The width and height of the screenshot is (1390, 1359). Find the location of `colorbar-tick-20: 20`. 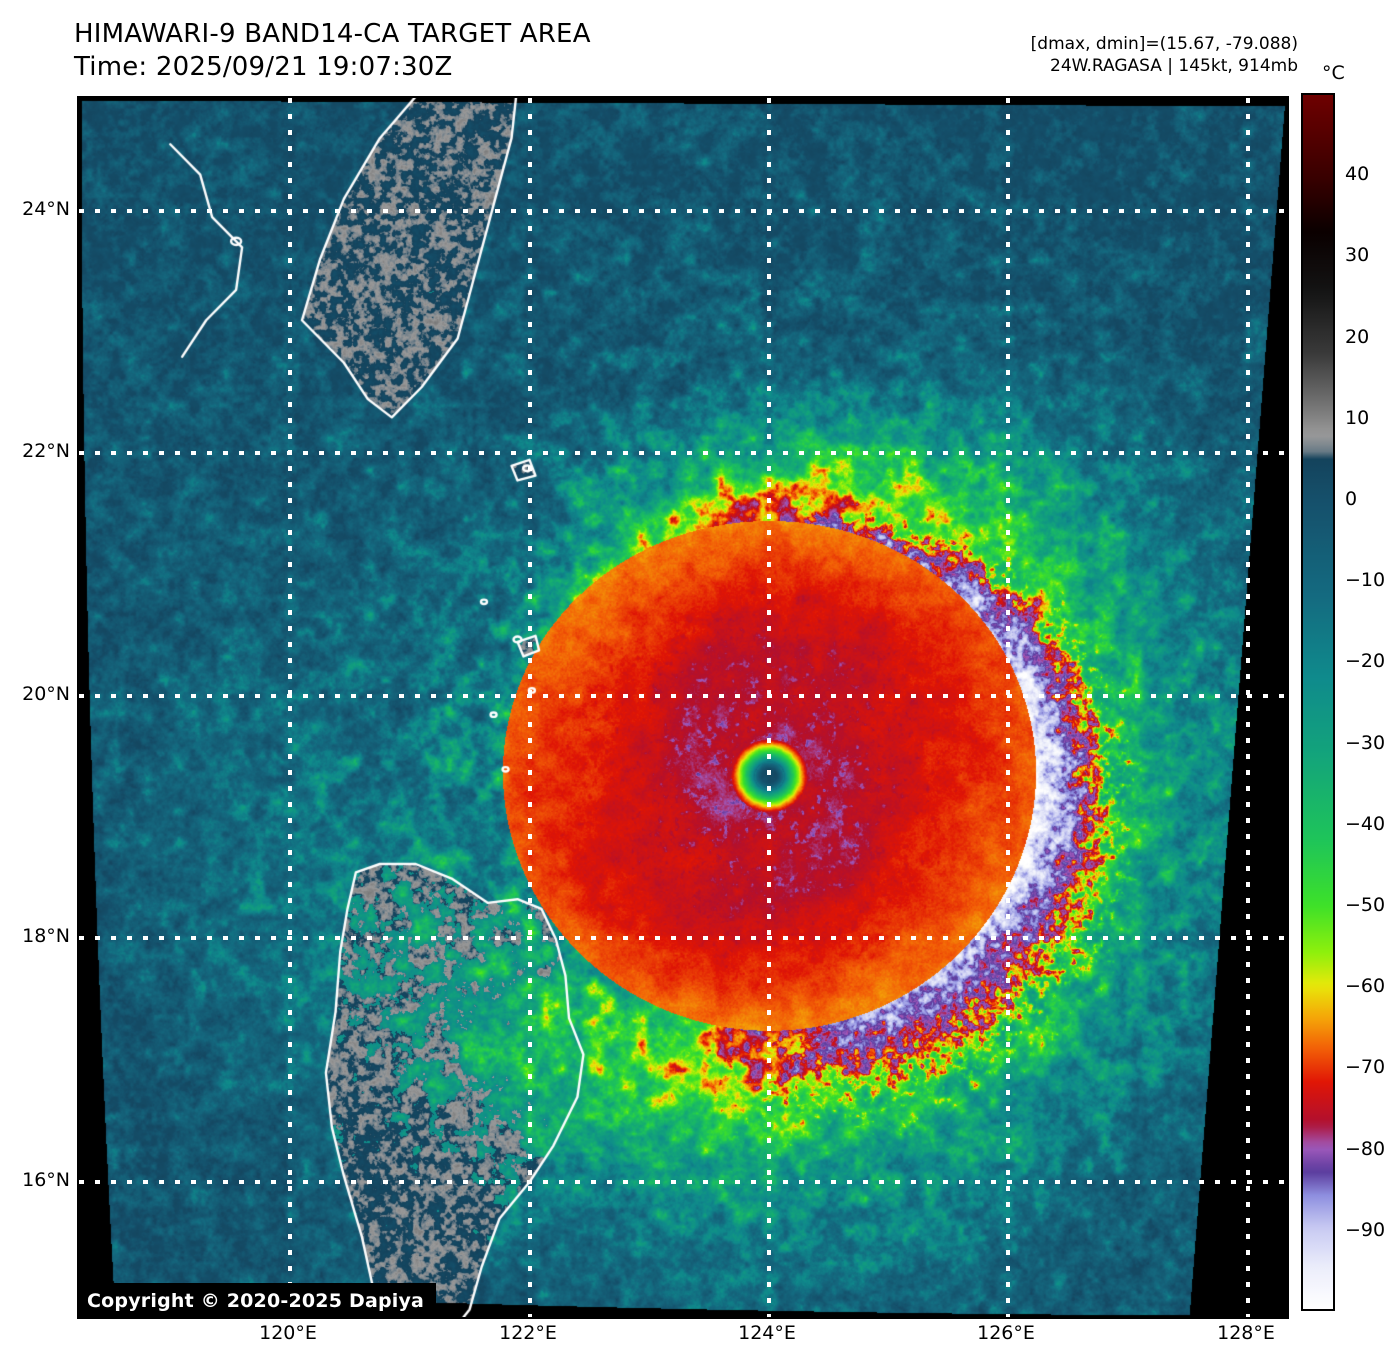

colorbar-tick-20: 20 is located at coordinates (1357, 336).